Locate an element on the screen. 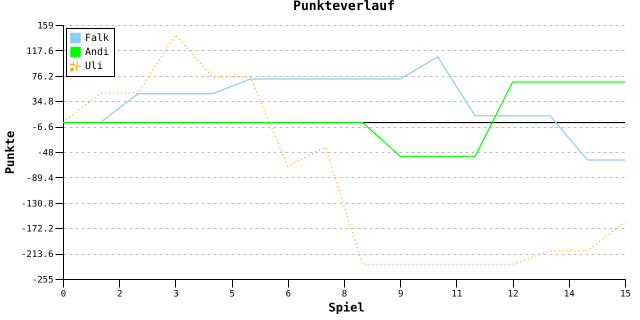  y-tick-label: -172.2 is located at coordinates (37, 229).